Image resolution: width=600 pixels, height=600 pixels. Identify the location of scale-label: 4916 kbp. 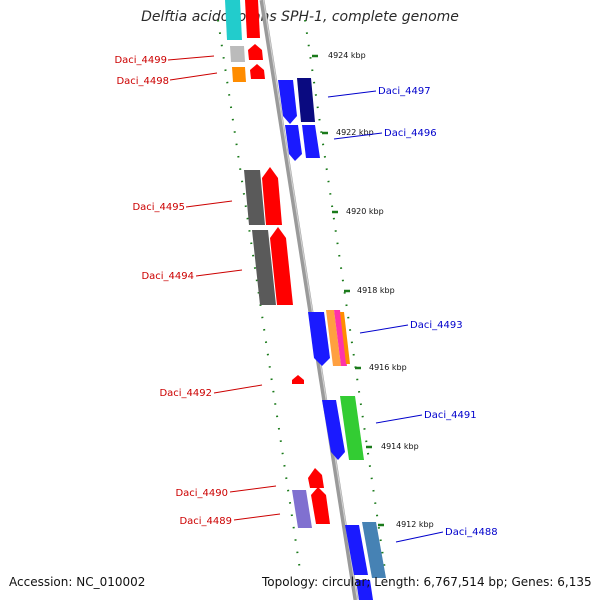
(388, 367).